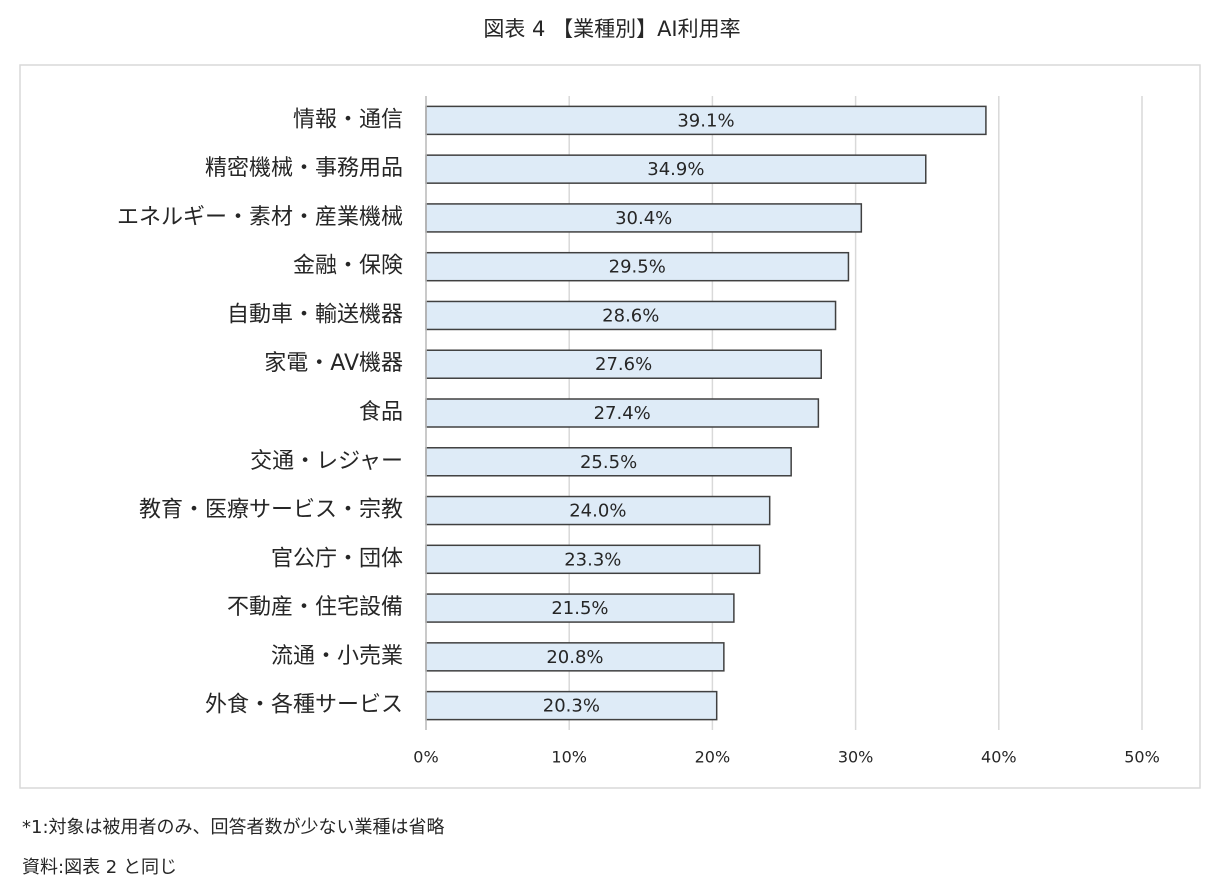 This screenshot has width=1225, height=896. I want to click on footnote: *1:対象は被用者のみ、回答者数が少ない業種は省略, so click(233, 827).